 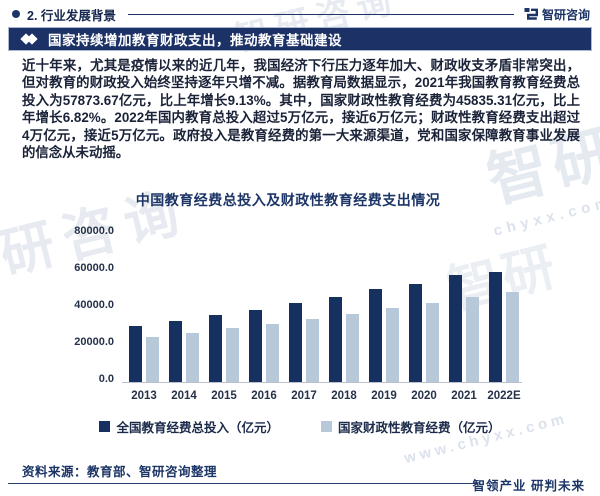 What do you see at coordinates (528, 486) in the screenshot?
I see `footer-tagline: 智领产业 研判未来` at bounding box center [528, 486].